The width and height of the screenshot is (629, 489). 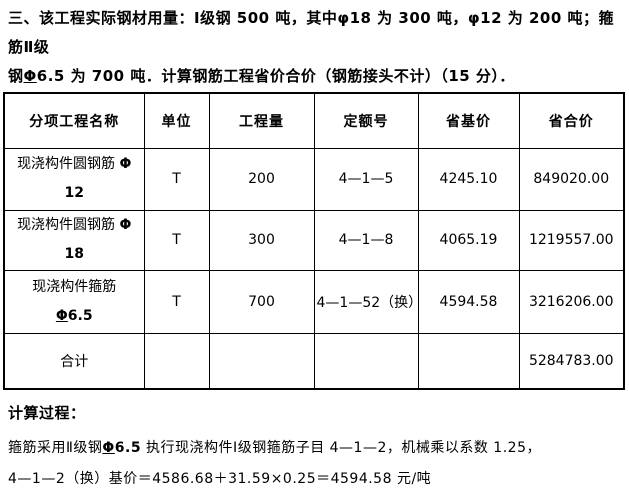 What do you see at coordinates (55, 448) in the screenshot?
I see `calc-line1-pre: 箍筋采用Ⅱ级钢` at bounding box center [55, 448].